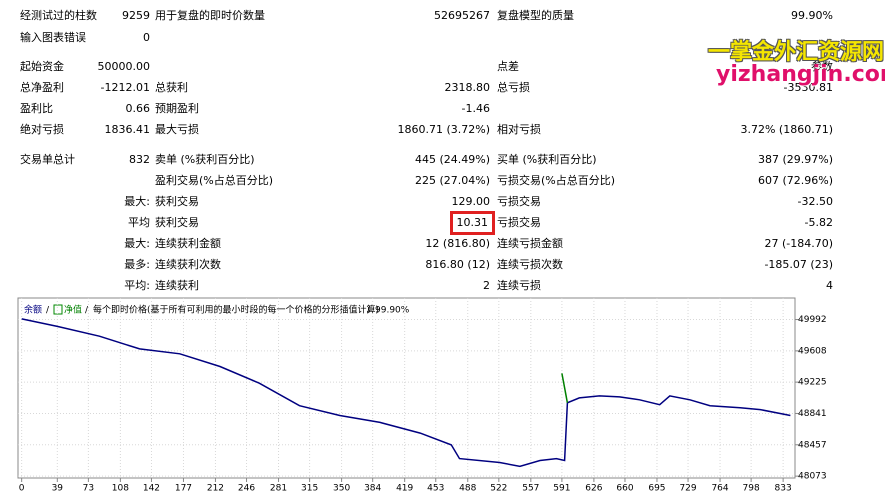 The height and width of the screenshot is (502, 885). I want to click on y-tick-label: 49992, so click(812, 320).